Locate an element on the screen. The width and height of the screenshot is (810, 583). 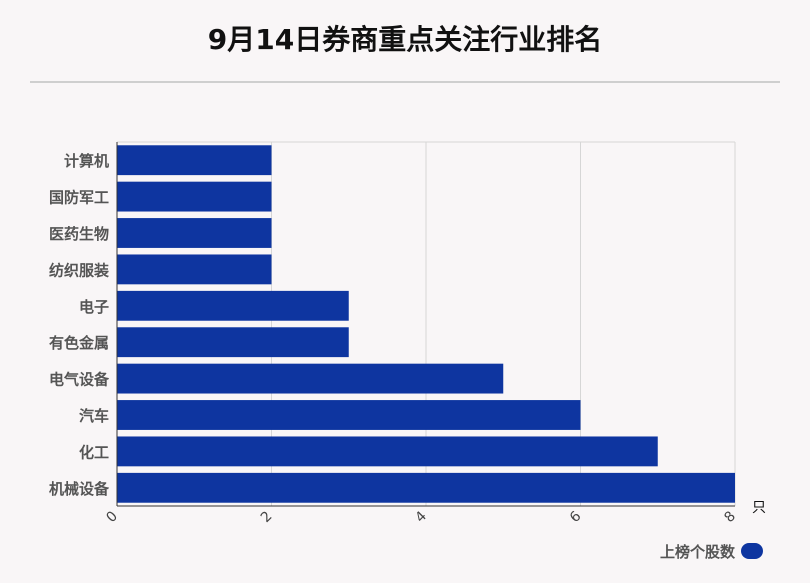
category-label: 计算机 is located at coordinates (86, 161).